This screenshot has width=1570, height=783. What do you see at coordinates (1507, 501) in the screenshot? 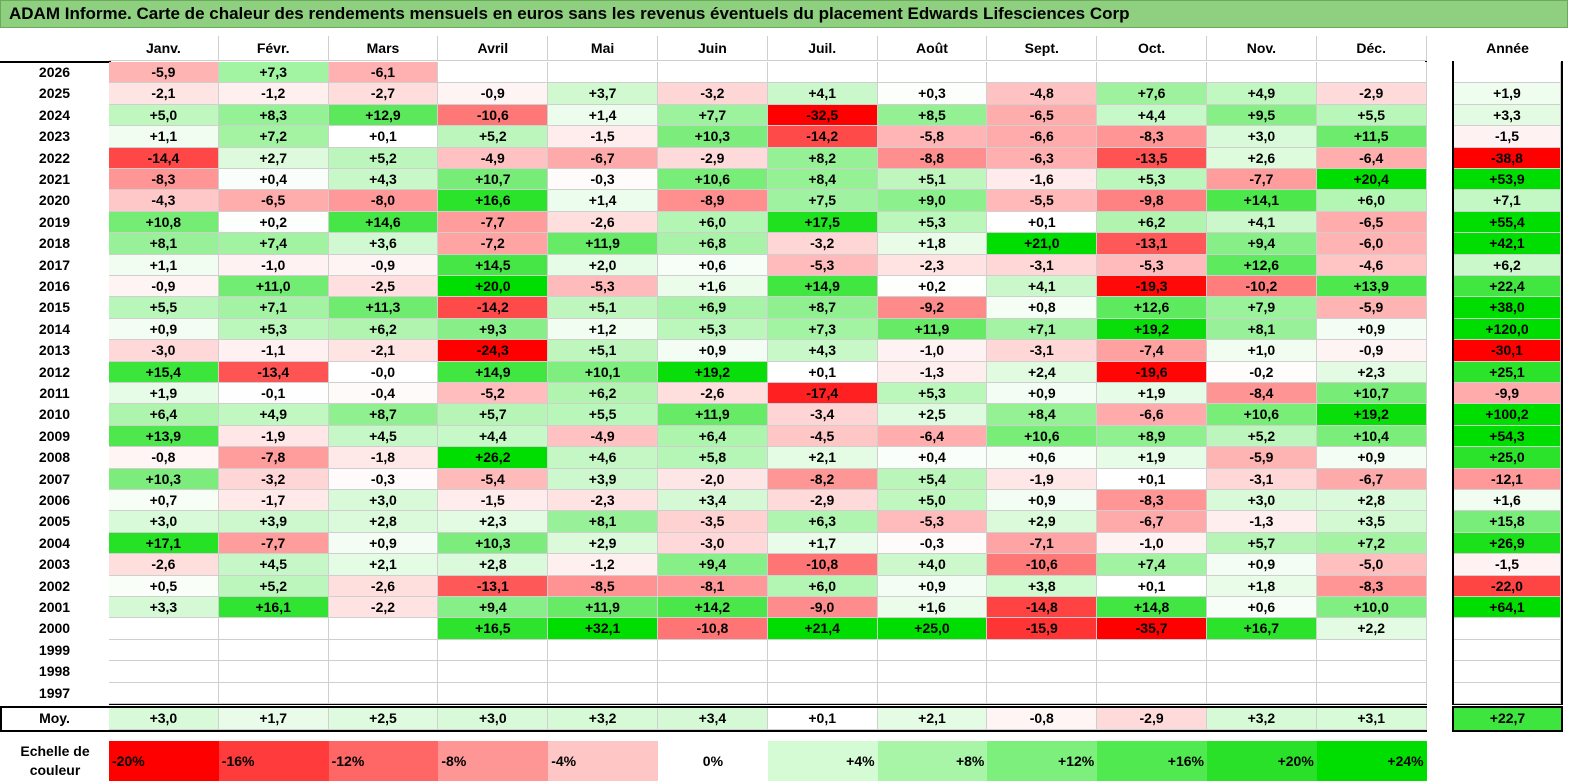
I see `annual-cell: +1,6` at bounding box center [1507, 501].